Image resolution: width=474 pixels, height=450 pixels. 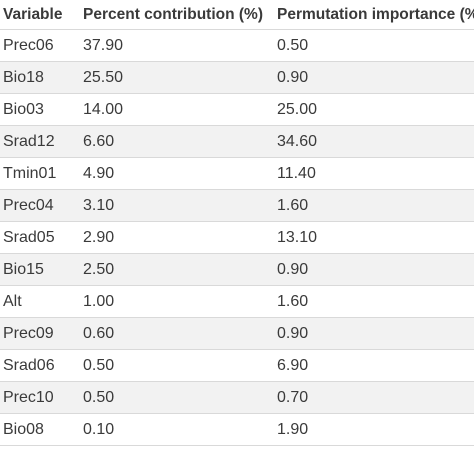 What do you see at coordinates (237, 334) in the screenshot?
I see `table-row: Prec09 0.60 0.90` at bounding box center [237, 334].